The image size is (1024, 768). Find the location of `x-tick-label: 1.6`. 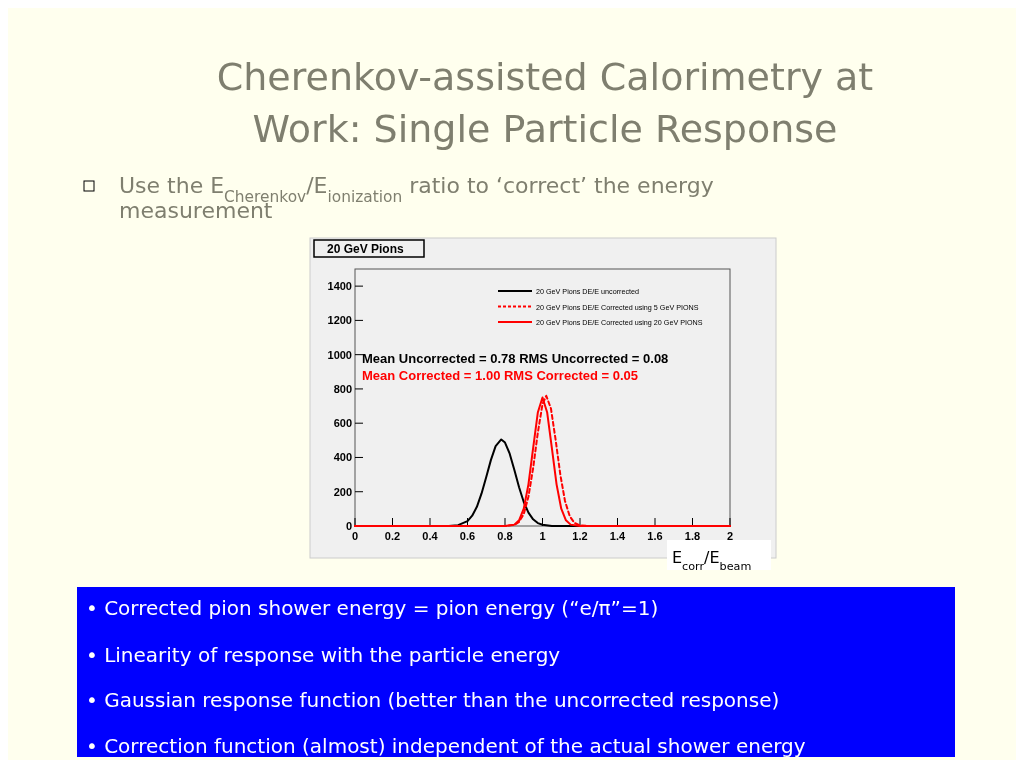

x-tick-label: 1.6 is located at coordinates (655, 536).